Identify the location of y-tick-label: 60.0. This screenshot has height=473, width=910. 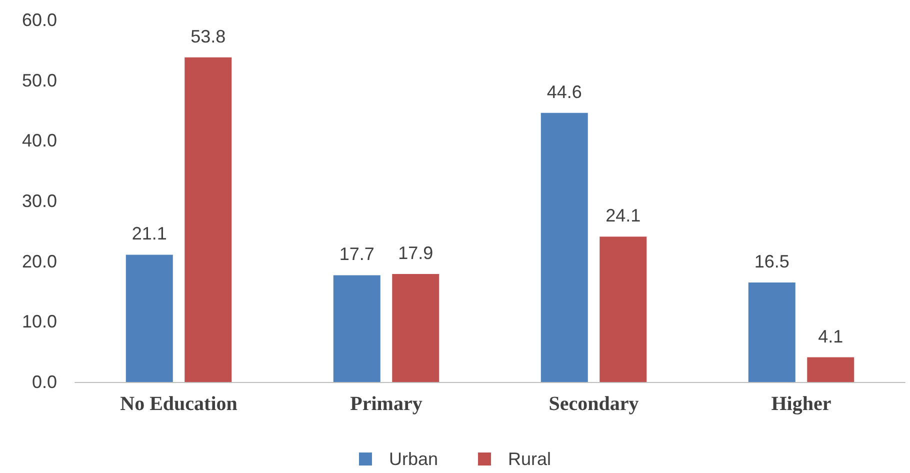
(39, 20).